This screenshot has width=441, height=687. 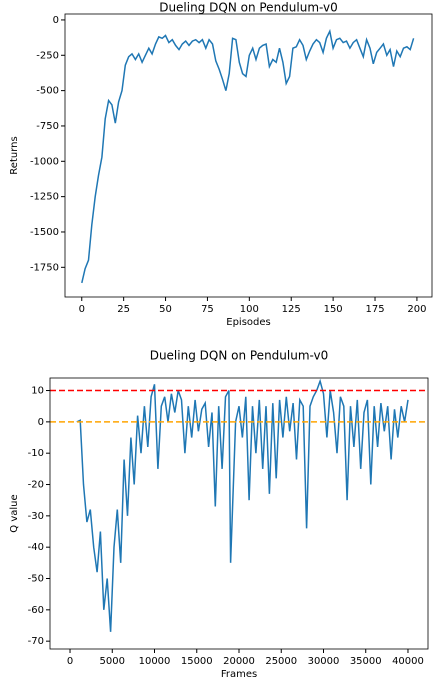 I want to click on x-tick-label: 100, so click(x=249, y=309).